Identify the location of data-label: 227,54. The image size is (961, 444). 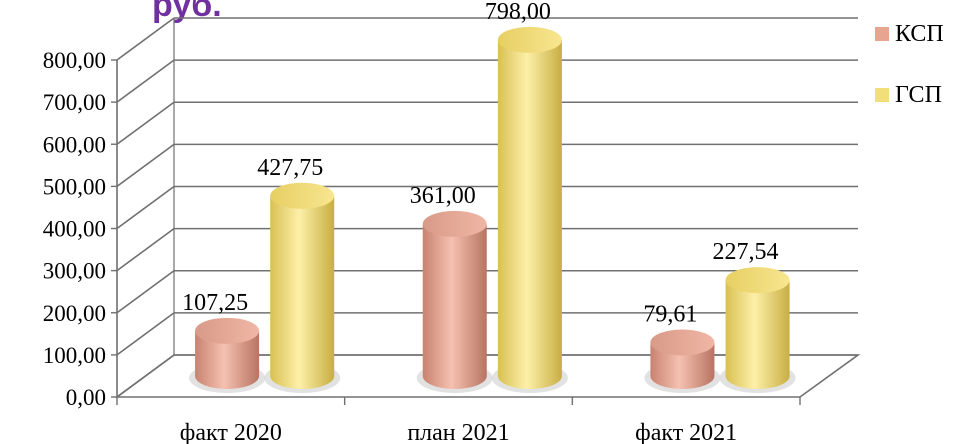
(746, 252).